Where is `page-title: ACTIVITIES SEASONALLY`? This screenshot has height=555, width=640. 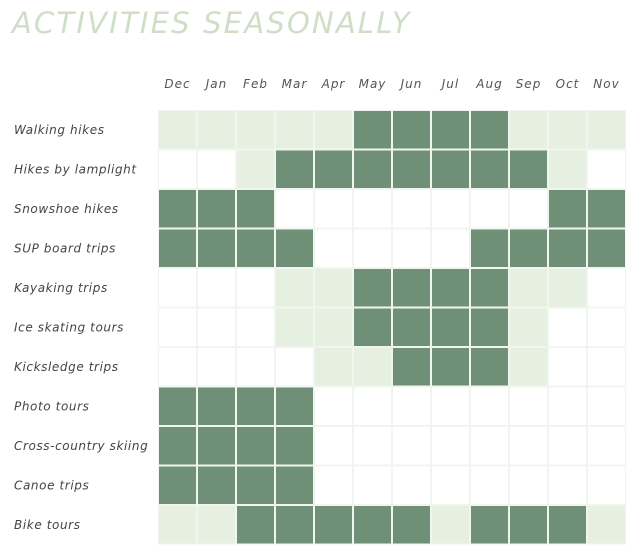 page-title: ACTIVITIES SEASONALLY is located at coordinates (212, 23).